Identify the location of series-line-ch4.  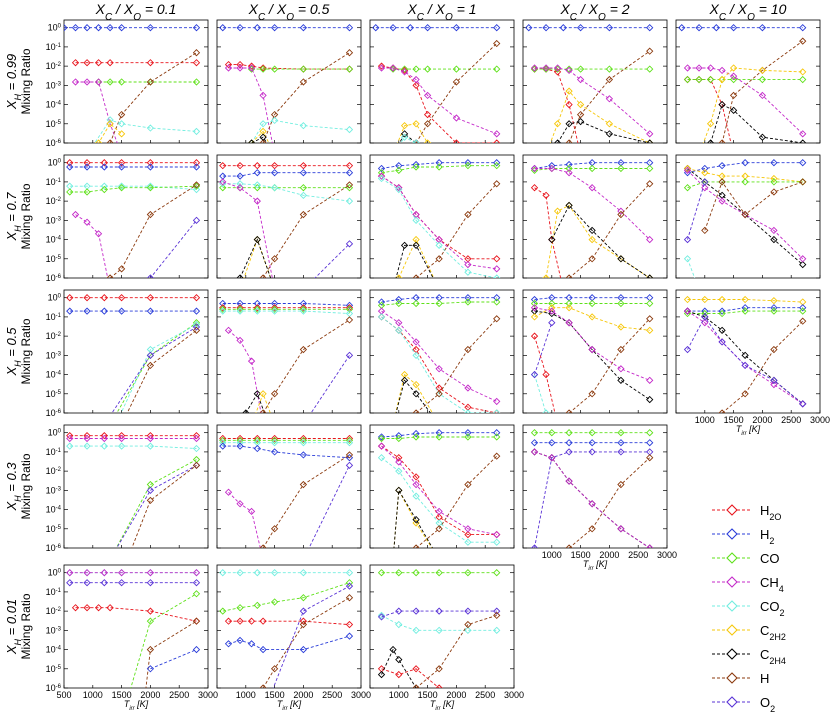
(439, 356).